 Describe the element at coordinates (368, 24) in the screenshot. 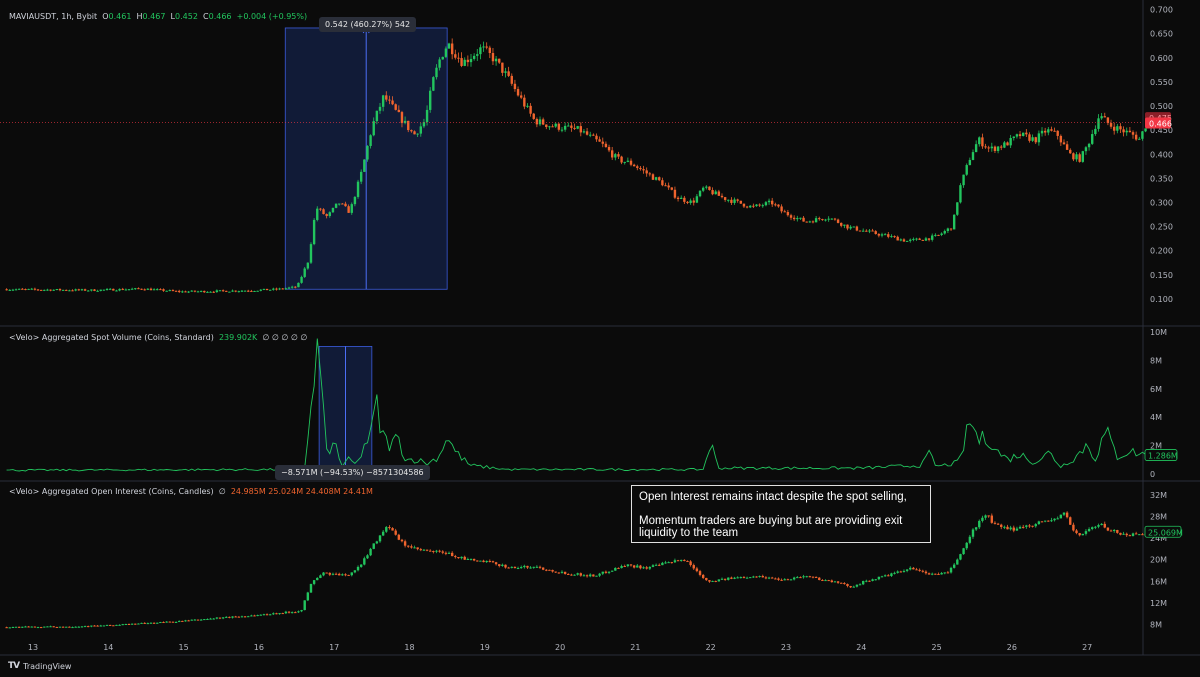

I see `price-measure-label: 0.542 (460.27%) 542` at that location.